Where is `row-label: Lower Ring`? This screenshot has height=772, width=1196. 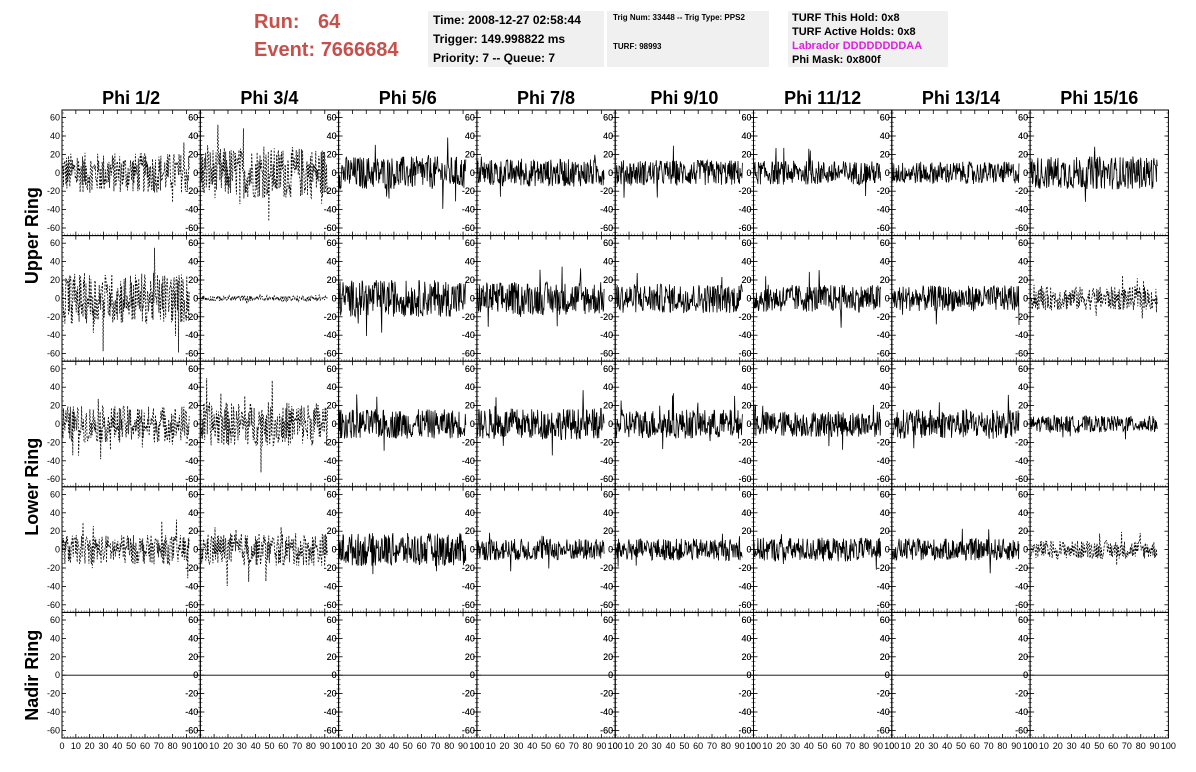
row-label: Lower Ring is located at coordinates (32, 487).